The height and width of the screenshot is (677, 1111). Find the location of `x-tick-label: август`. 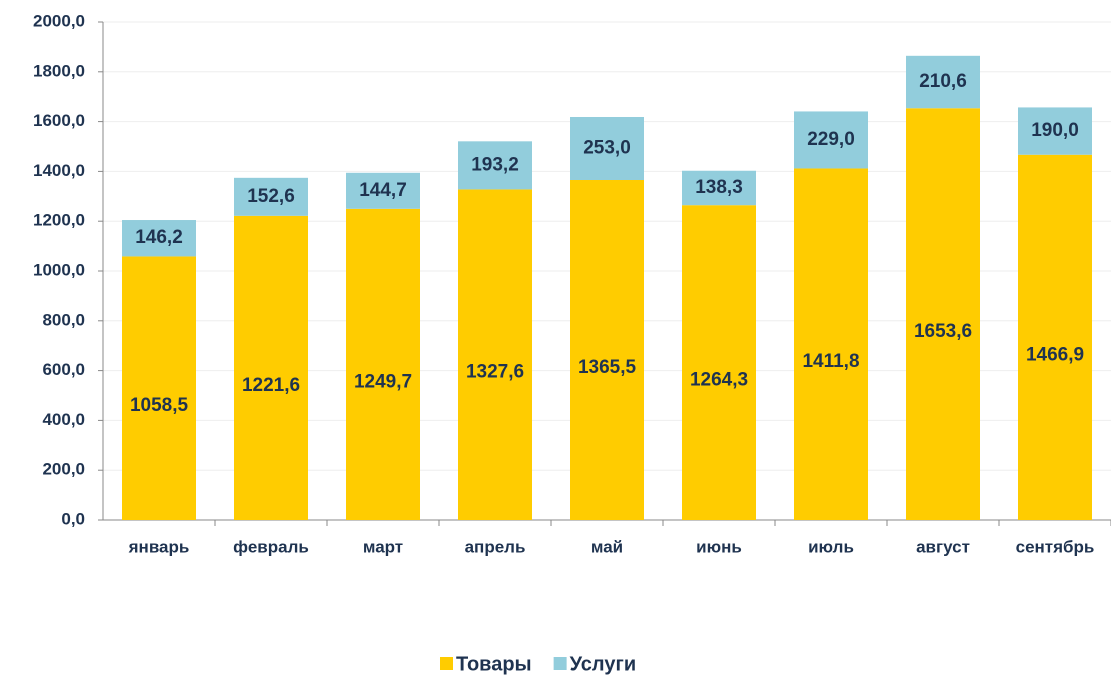

x-tick-label: август is located at coordinates (943, 546).